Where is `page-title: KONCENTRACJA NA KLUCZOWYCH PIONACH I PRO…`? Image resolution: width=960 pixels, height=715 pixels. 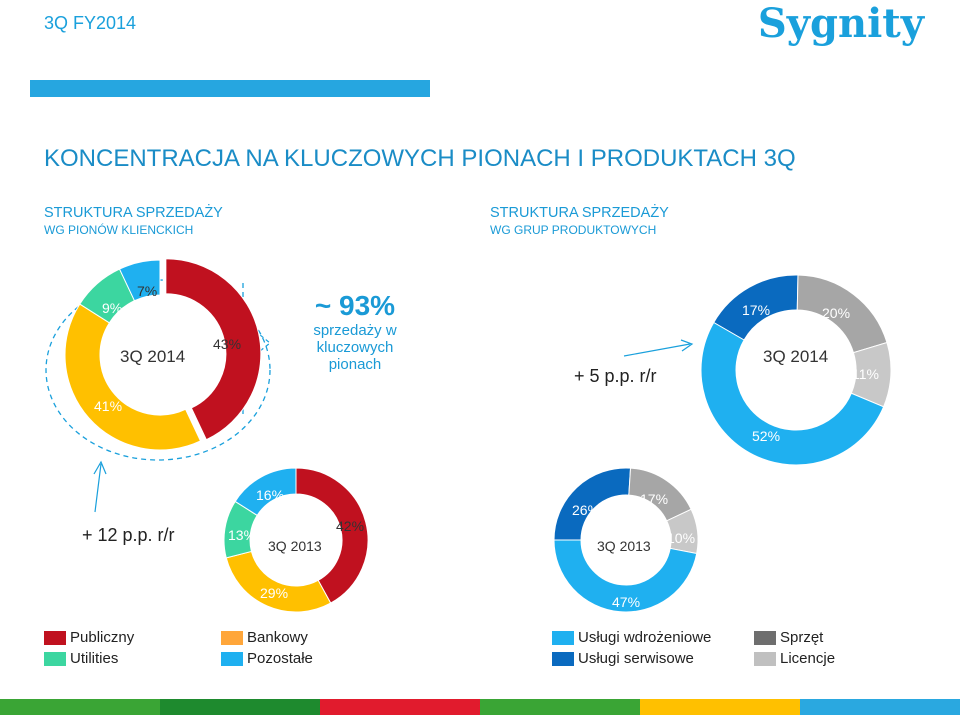 page-title: KONCENTRACJA NA KLUCZOWYCH PIONACH I PRO… is located at coordinates (420, 158).